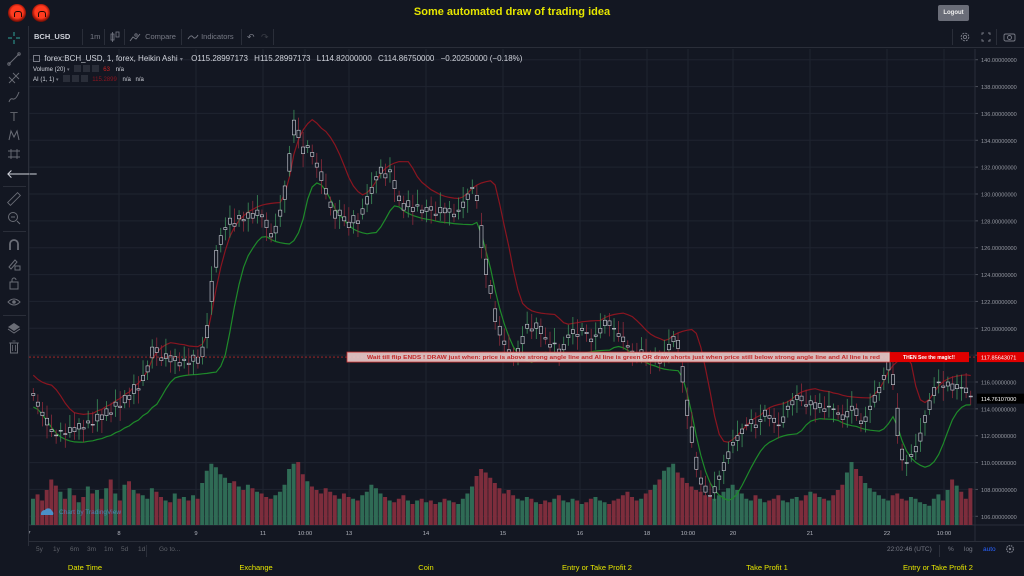 Image resolution: width=1024 pixels, height=576 pixels. I want to click on footer-column-0: Date Time, so click(85, 567).